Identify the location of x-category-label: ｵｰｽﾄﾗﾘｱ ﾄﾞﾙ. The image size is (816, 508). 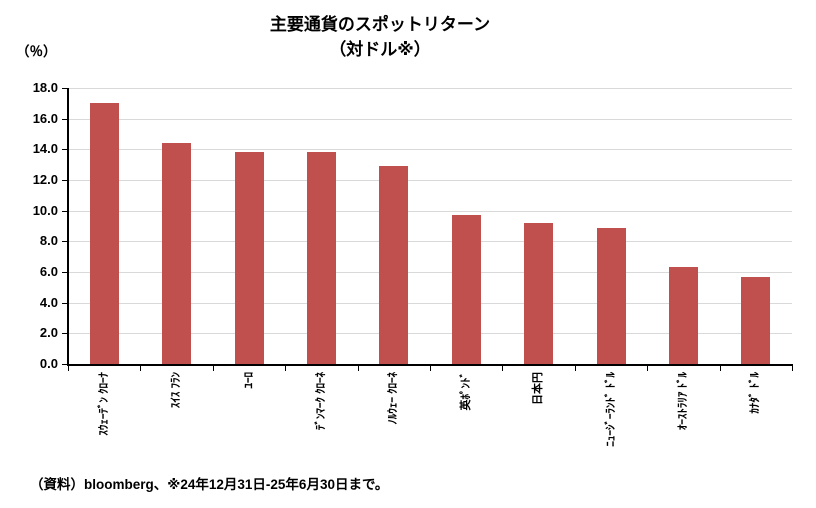
(682, 401).